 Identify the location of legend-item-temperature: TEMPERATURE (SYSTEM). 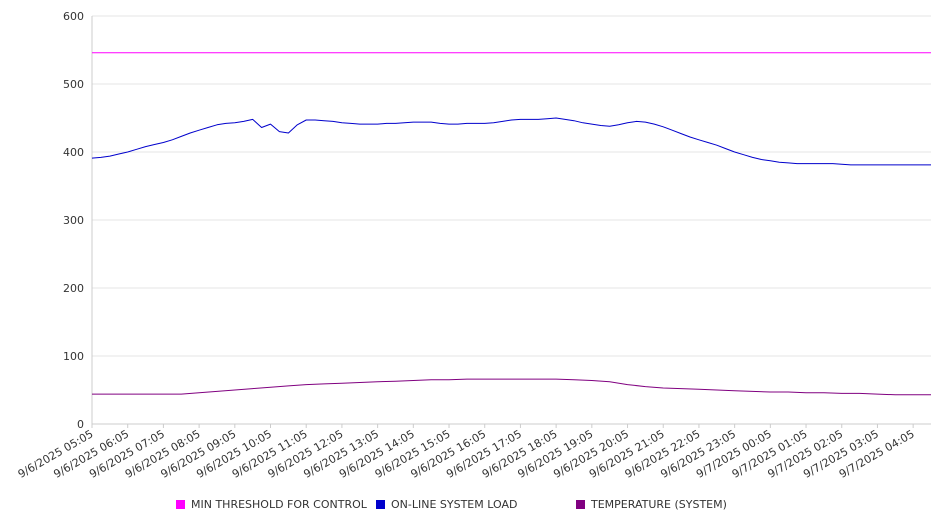
(651, 504).